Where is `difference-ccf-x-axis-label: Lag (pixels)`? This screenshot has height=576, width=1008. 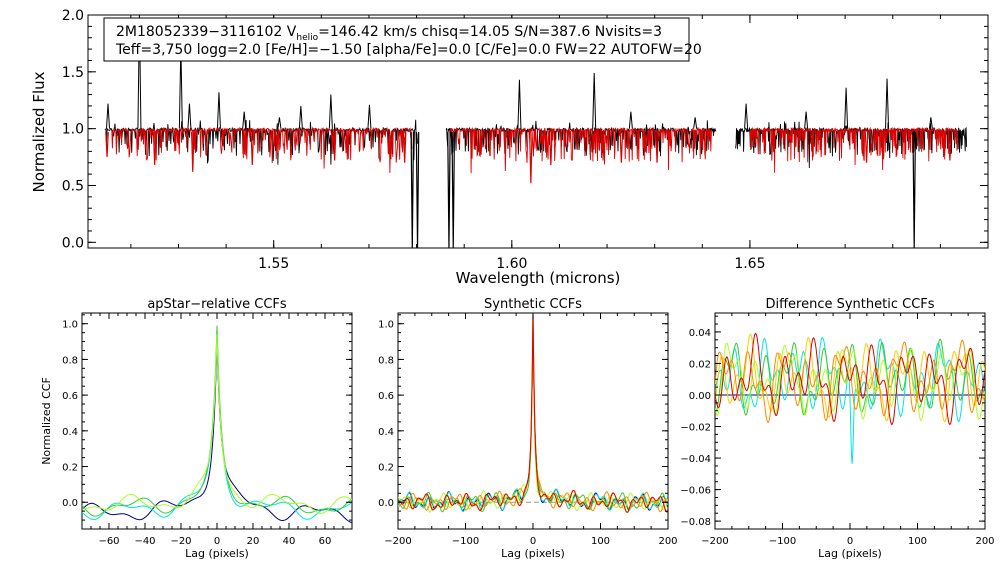
difference-ccf-x-axis-label: Lag (pixels) is located at coordinates (850, 553).